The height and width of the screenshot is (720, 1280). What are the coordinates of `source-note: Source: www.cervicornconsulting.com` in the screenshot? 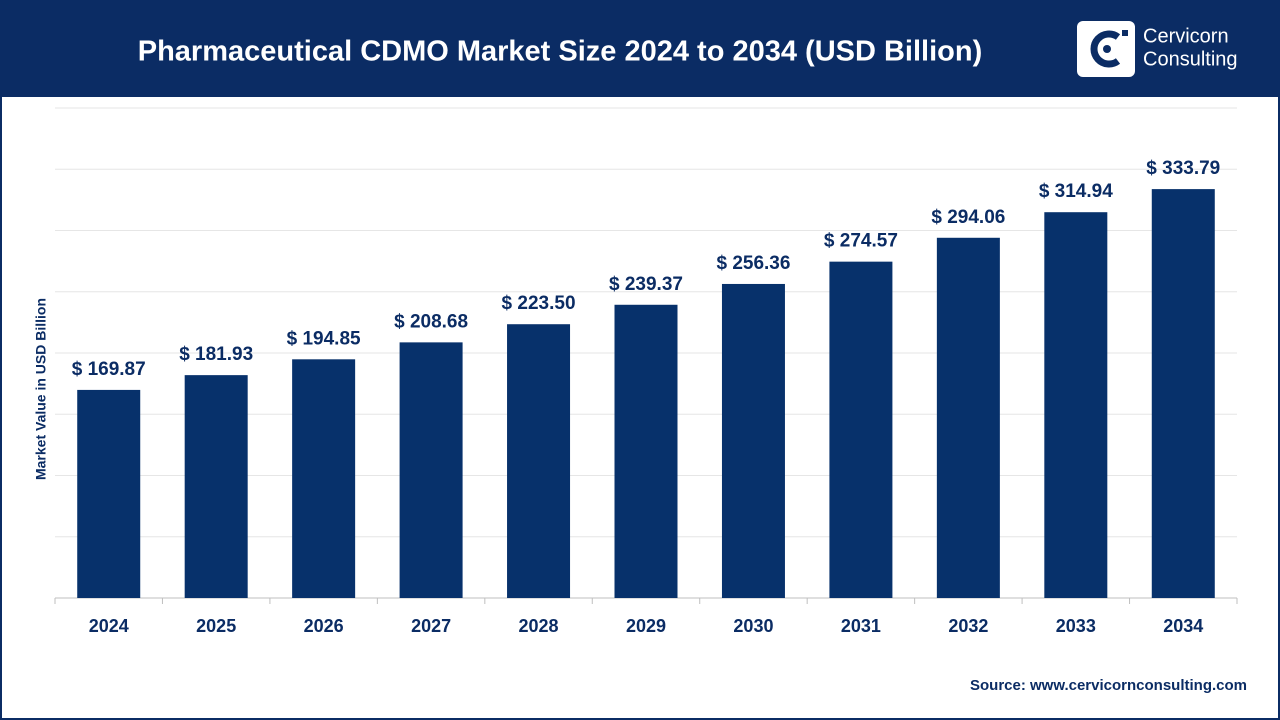 It's located at (1108, 685).